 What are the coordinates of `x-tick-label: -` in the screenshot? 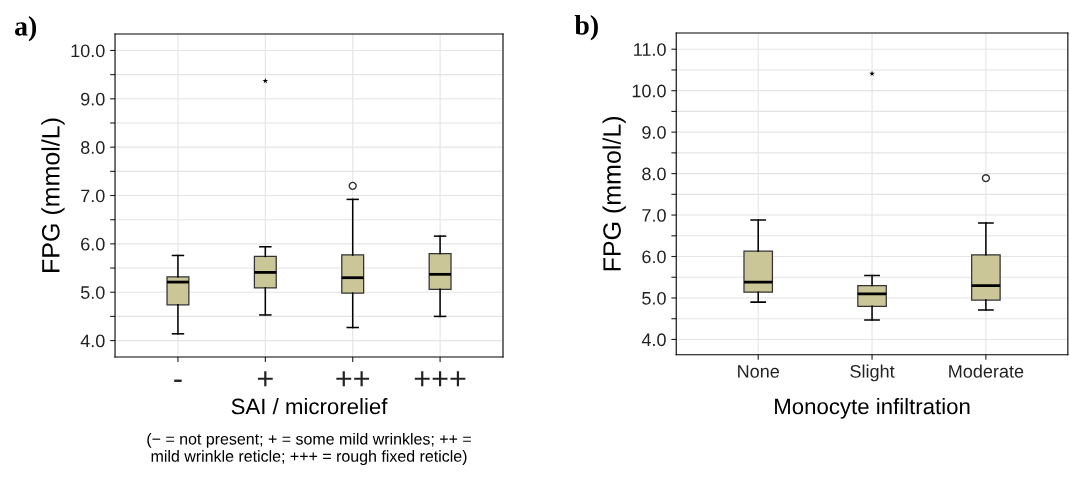 It's located at (178, 380).